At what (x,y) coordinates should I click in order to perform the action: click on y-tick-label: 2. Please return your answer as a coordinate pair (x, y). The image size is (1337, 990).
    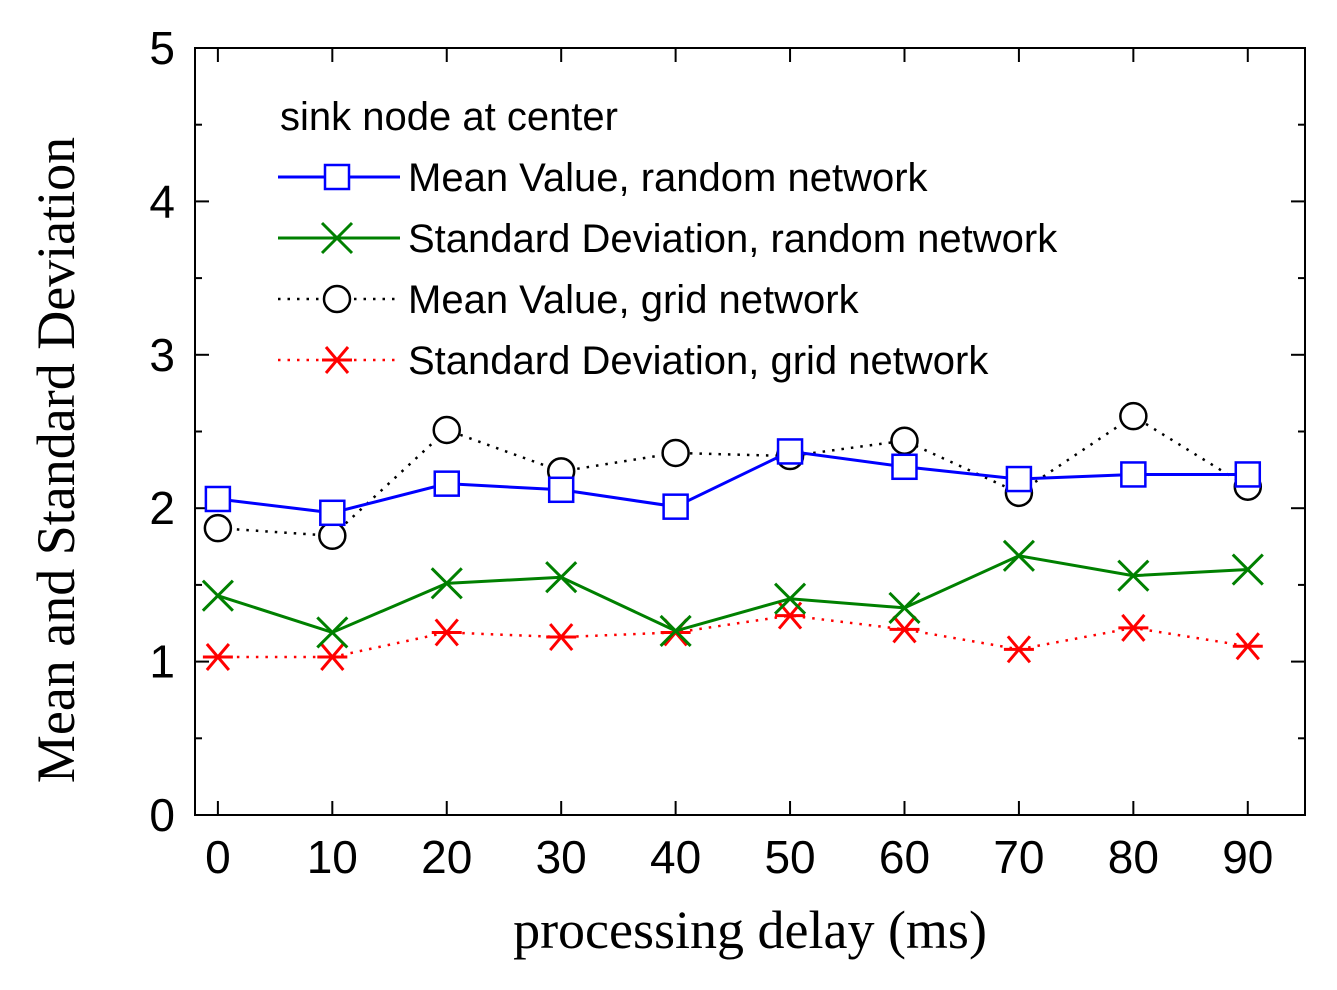
    Looking at the image, I should click on (162, 508).